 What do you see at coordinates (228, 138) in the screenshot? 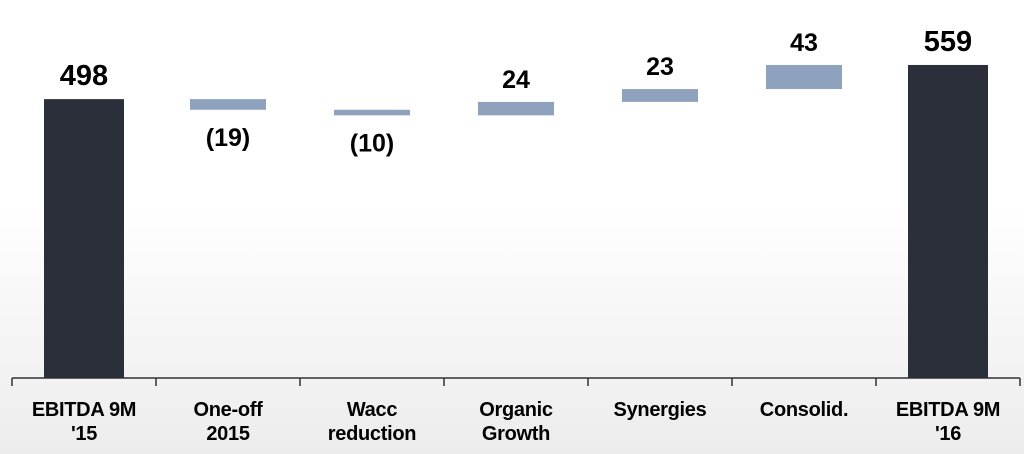
I see `value-label: (19)` at bounding box center [228, 138].